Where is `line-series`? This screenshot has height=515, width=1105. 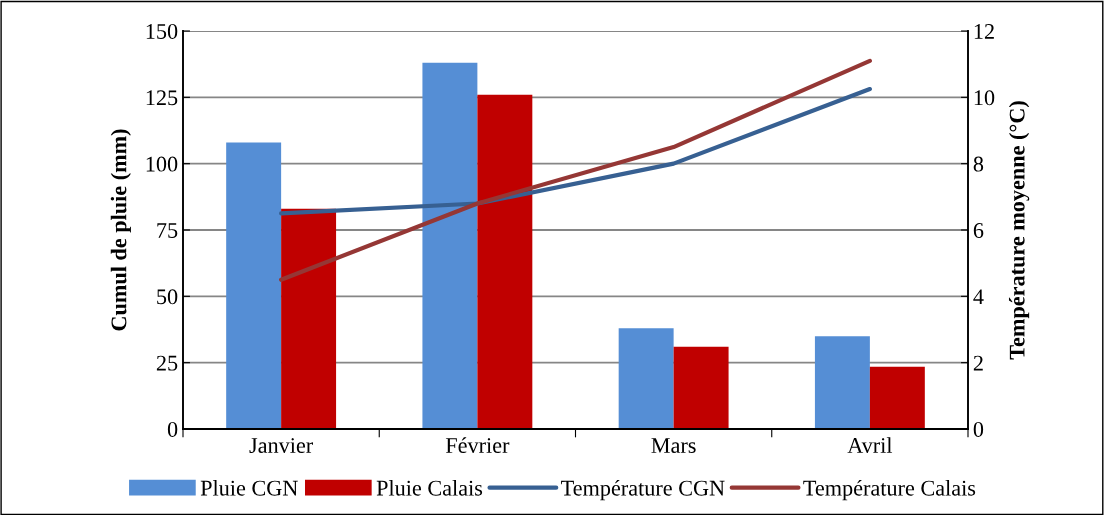
line-series is located at coordinates (575, 151).